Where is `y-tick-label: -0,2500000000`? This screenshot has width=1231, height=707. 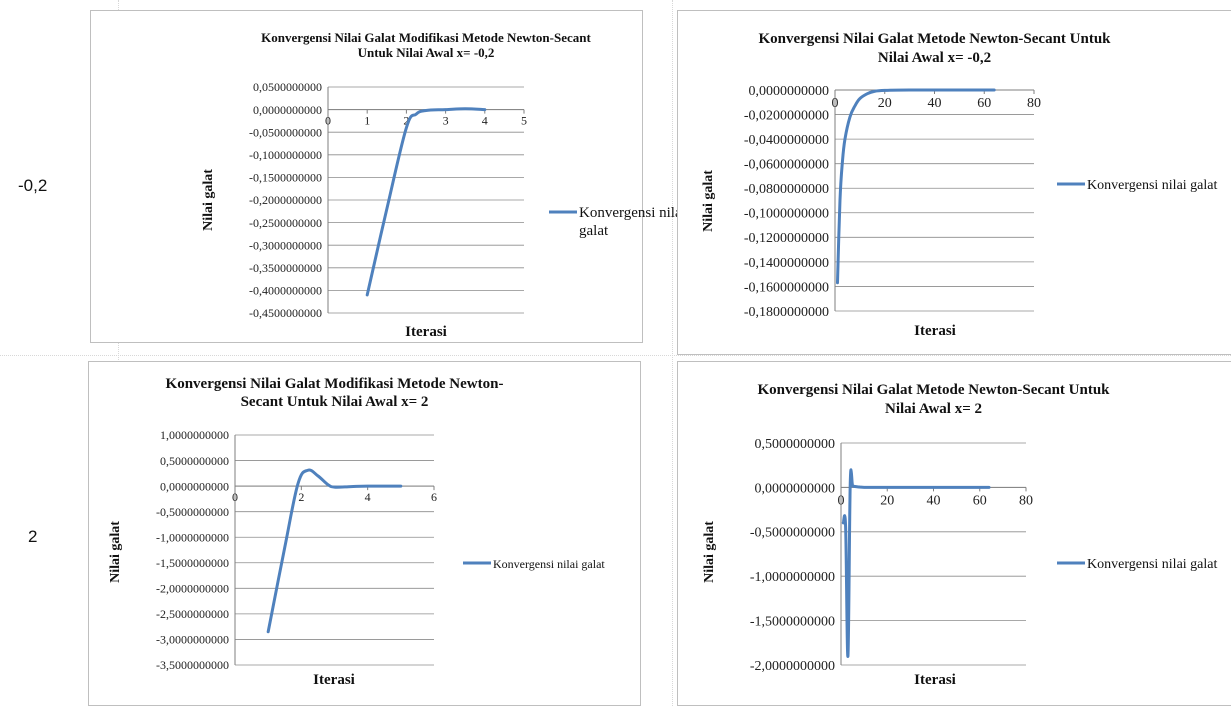
y-tick-label: -0,2500000000 is located at coordinates (285, 223).